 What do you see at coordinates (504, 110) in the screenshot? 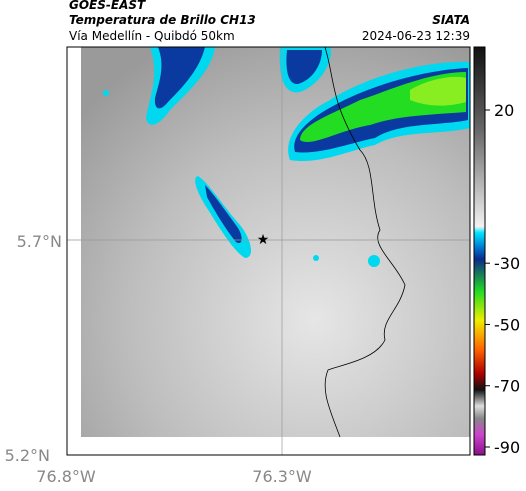
I see `colorbar-tick-label: 20` at bounding box center [504, 110].